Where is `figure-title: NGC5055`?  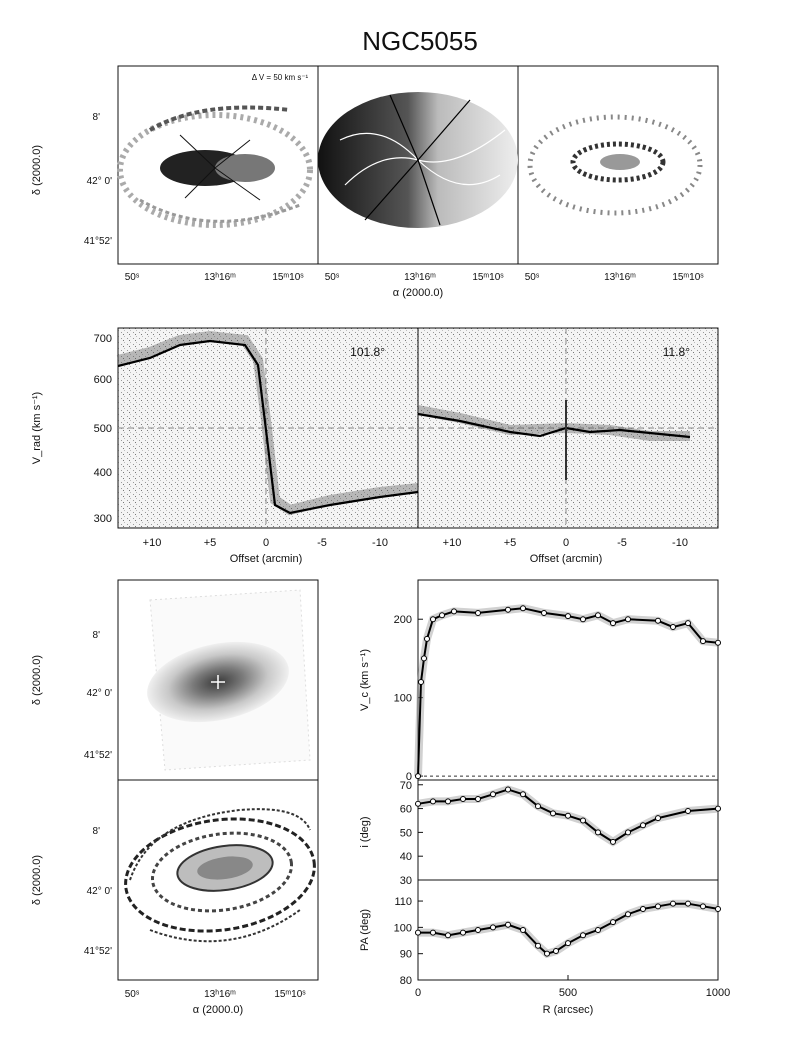
figure-title: NGC5055 is located at coordinates (420, 41).